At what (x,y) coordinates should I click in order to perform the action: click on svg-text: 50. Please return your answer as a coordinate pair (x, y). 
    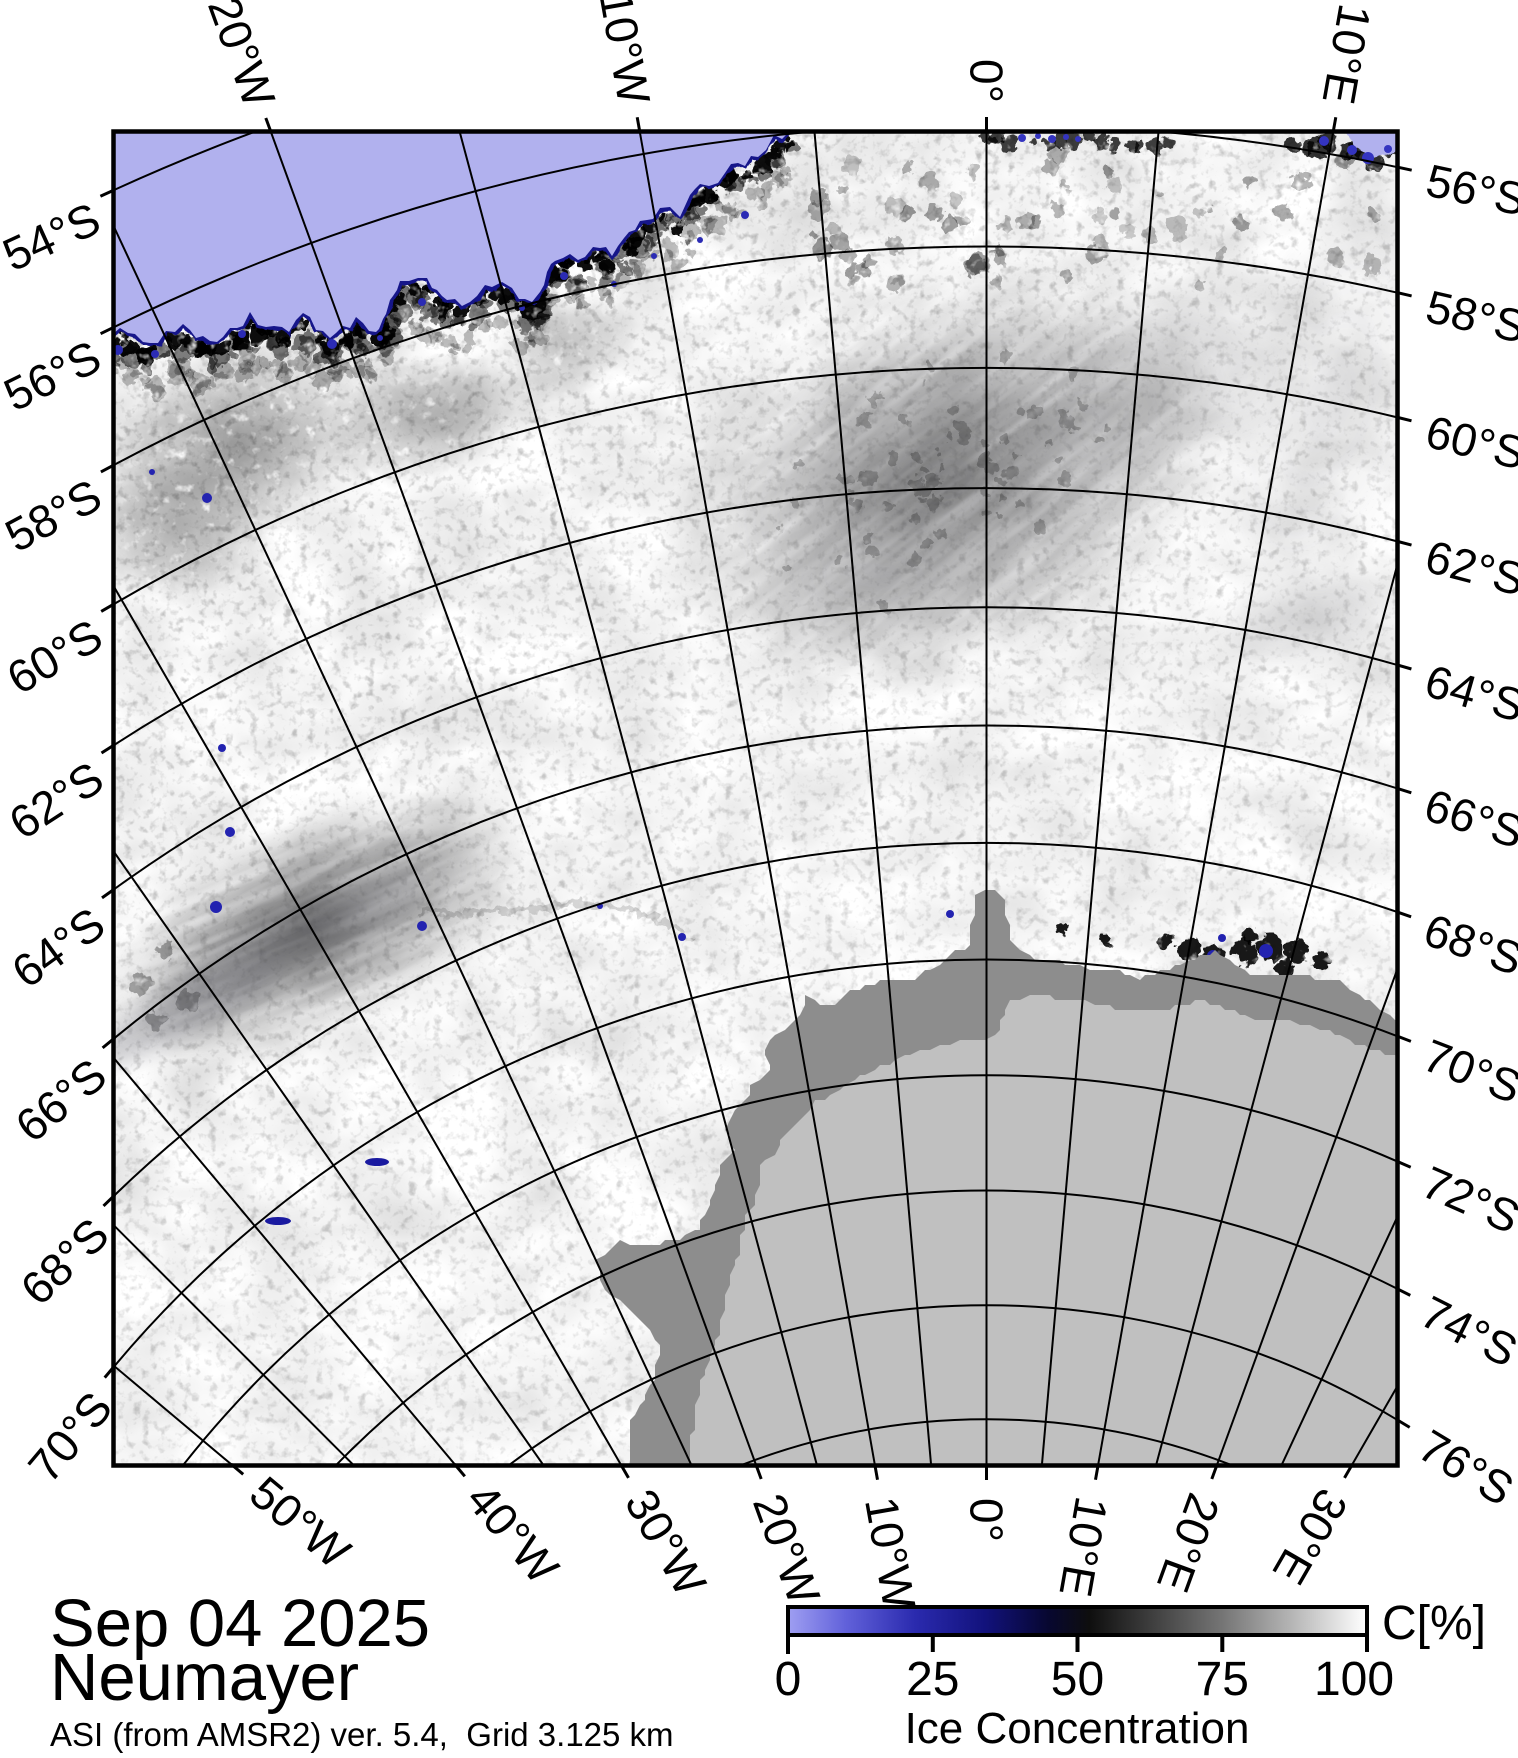
    Looking at the image, I should click on (1077, 1679).